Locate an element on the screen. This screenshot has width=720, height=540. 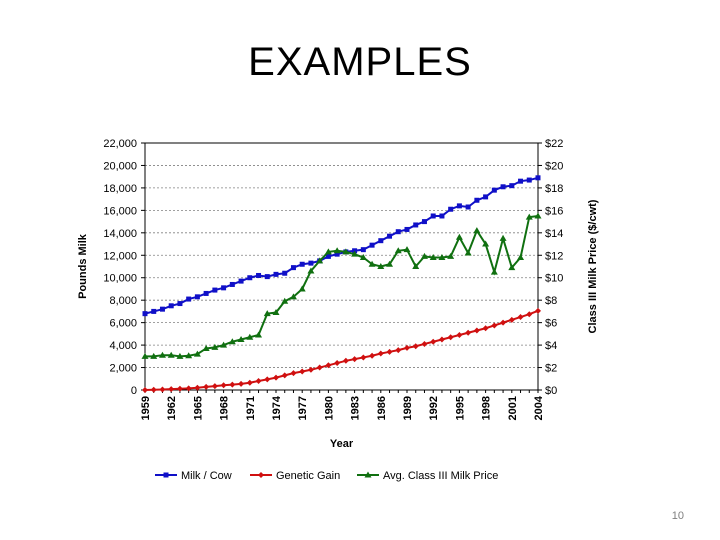
x-tick-label: 2001 is located at coordinates (513, 408).